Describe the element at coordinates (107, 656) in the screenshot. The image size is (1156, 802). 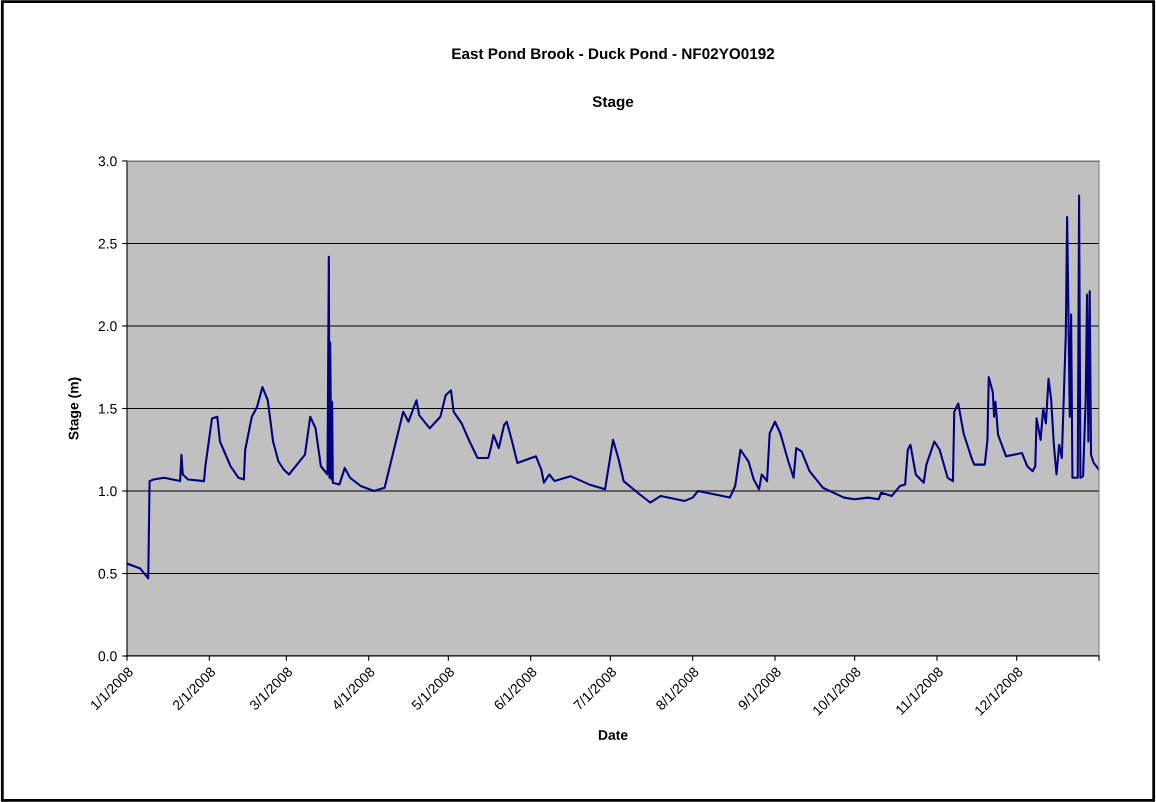
I see `y-tick-label: 0.0` at that location.